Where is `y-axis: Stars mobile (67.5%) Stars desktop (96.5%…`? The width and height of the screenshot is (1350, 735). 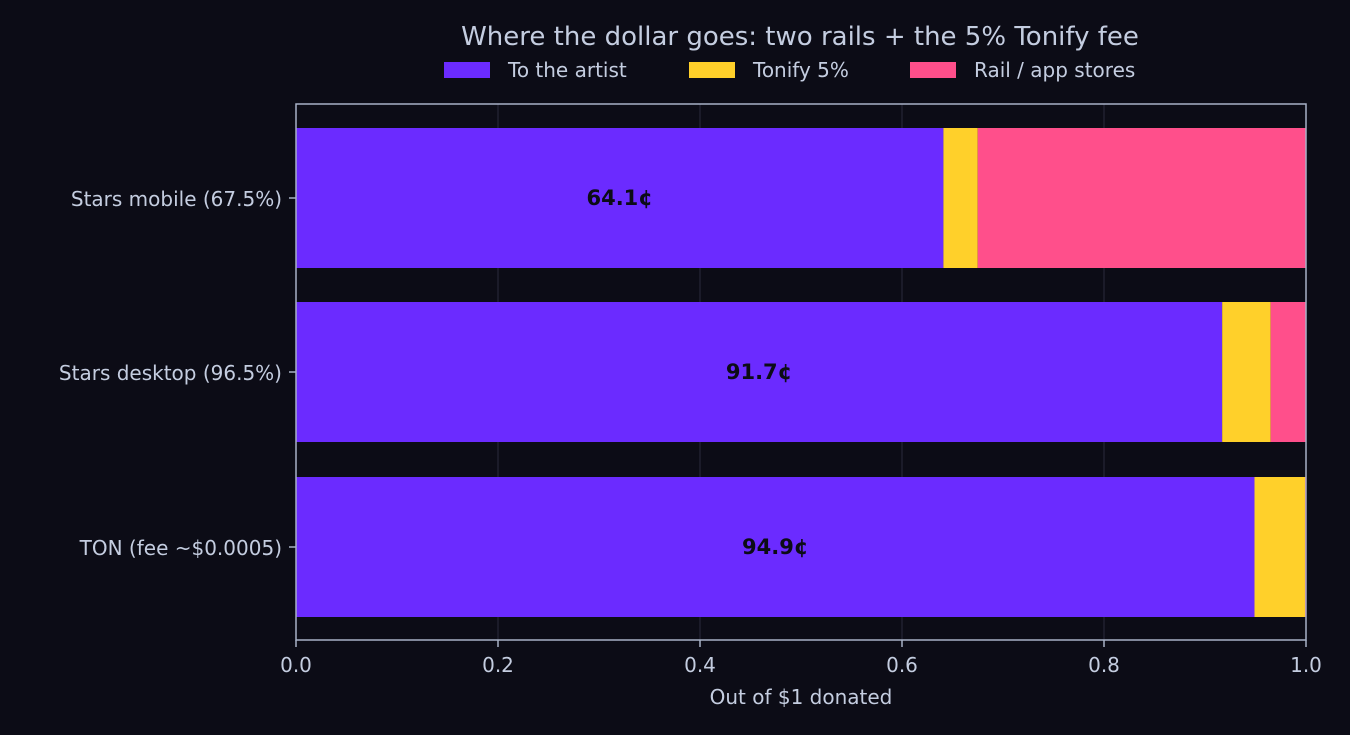
y-axis: Stars mobile (67.5%) Stars desktop (96.5%… is located at coordinates (177, 373).